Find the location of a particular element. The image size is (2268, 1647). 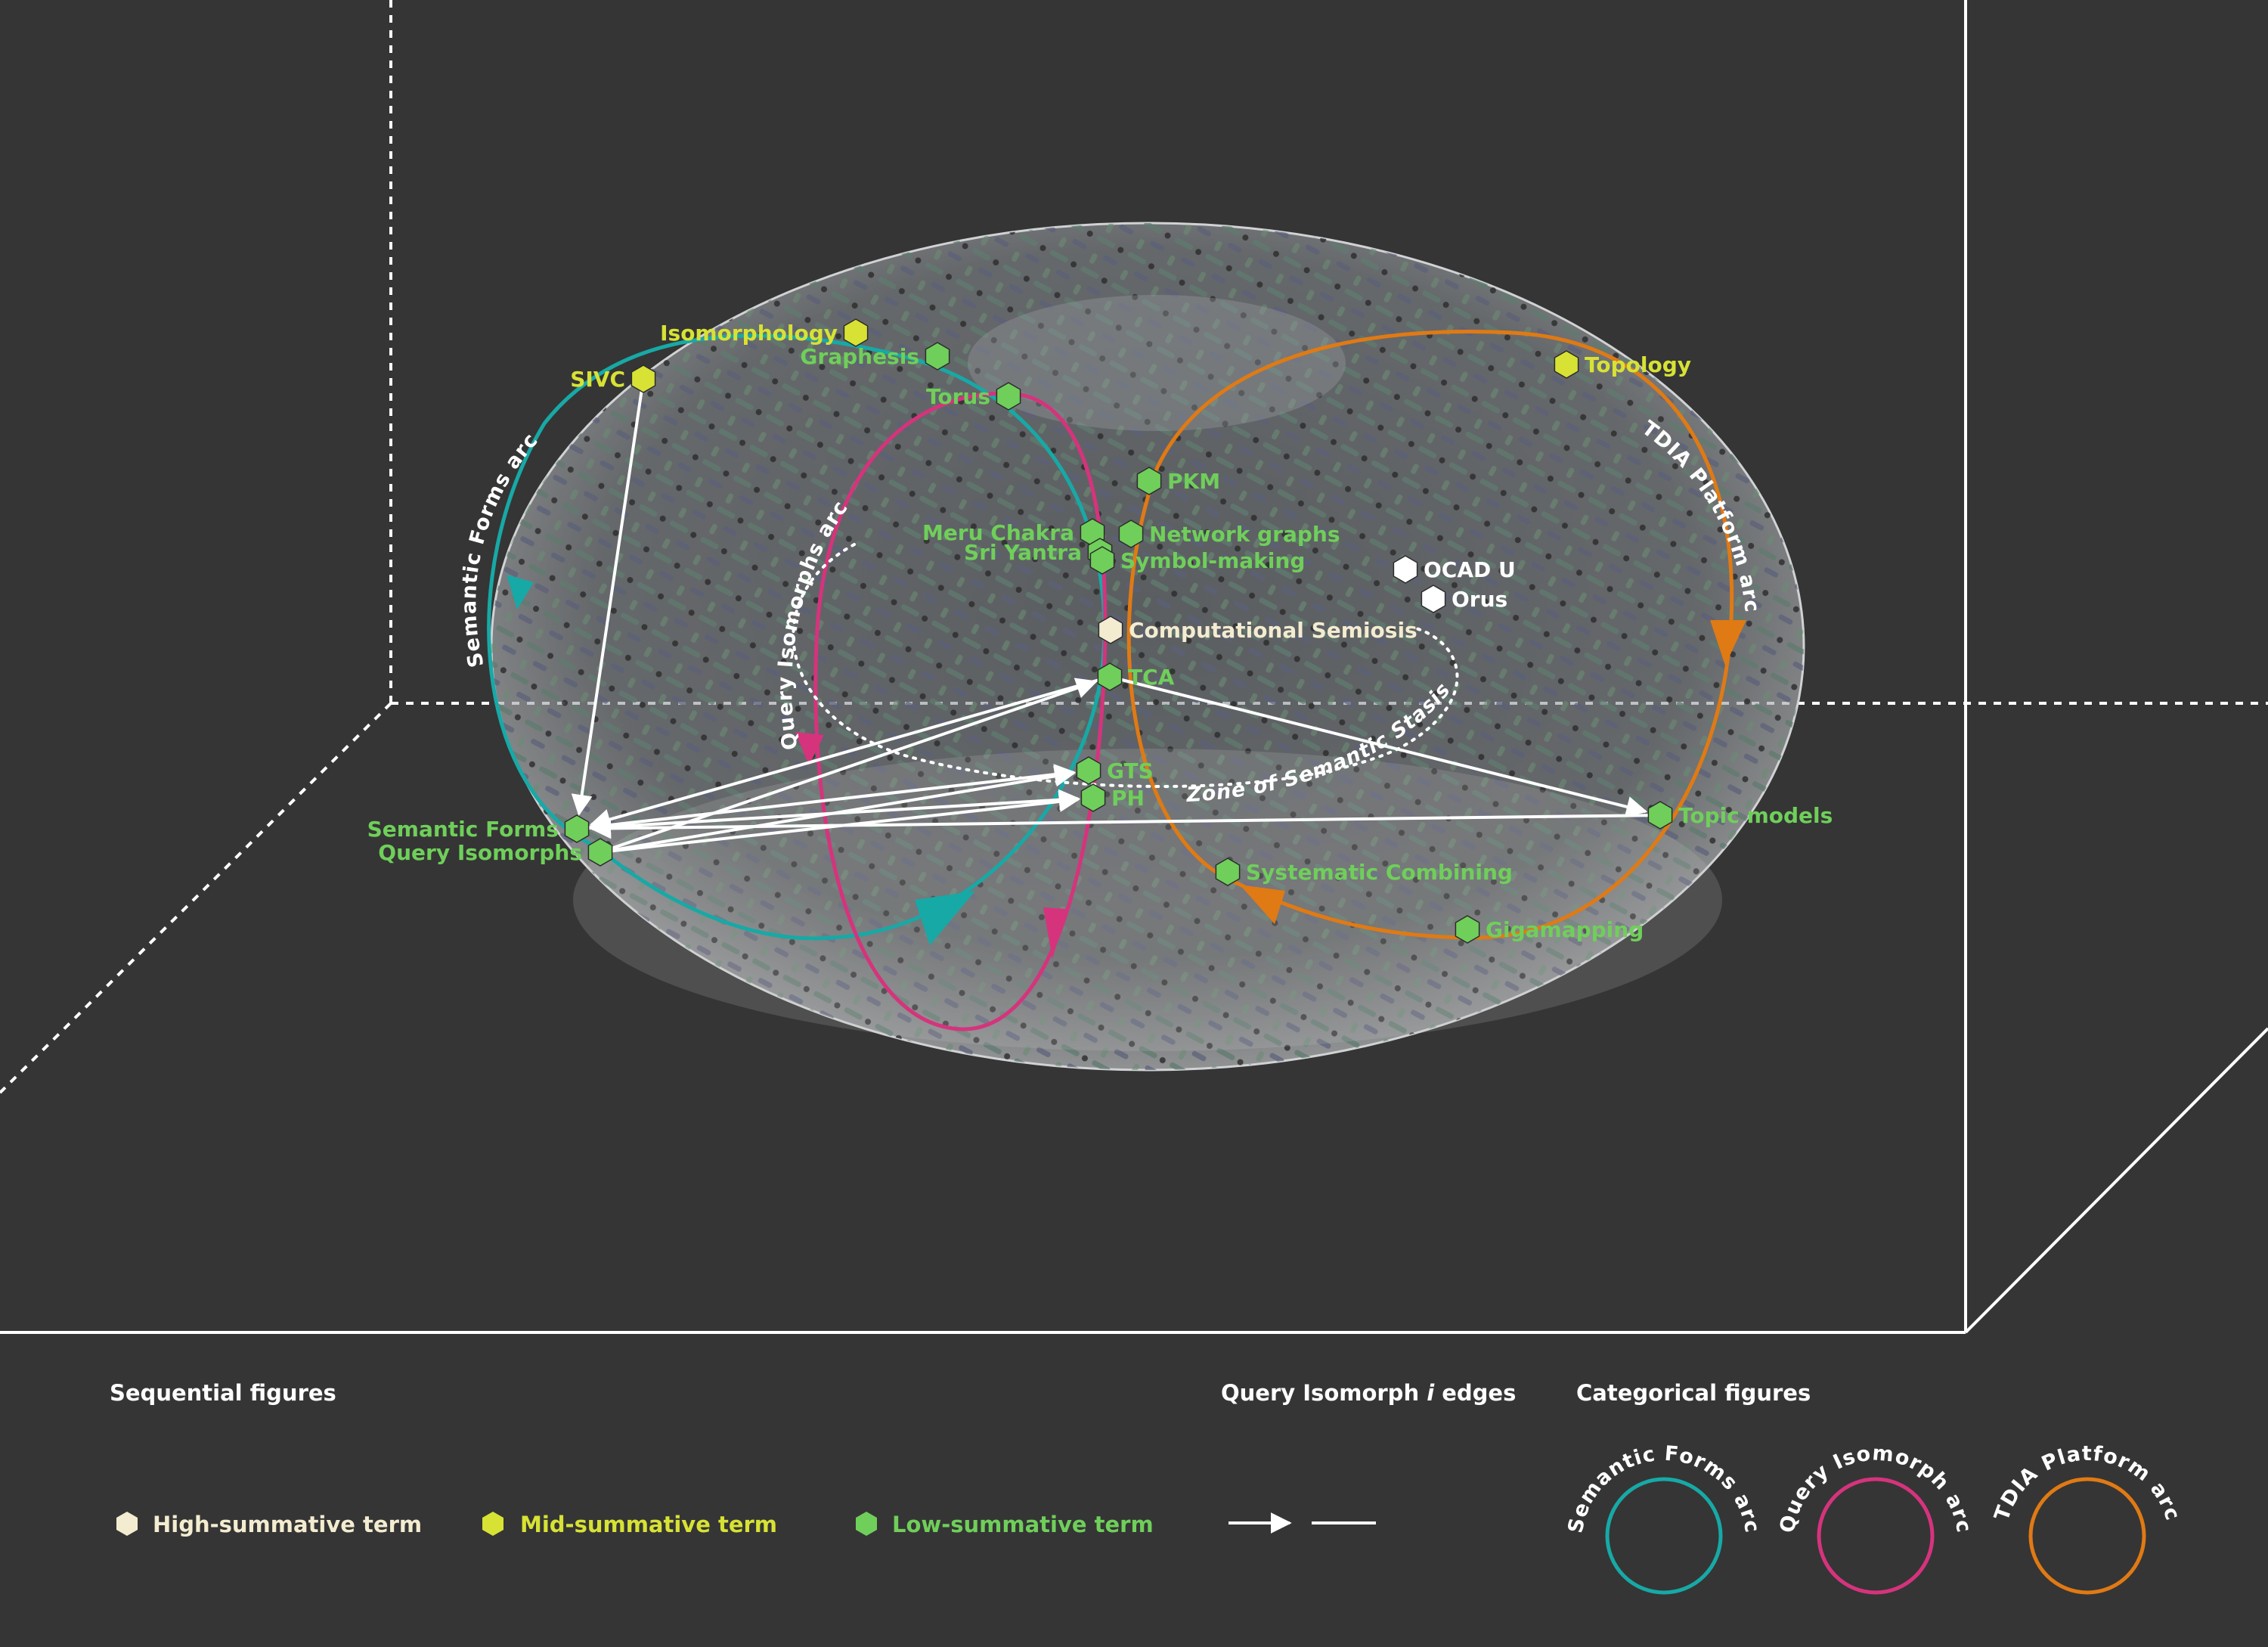

node-label: Query Isomorphs is located at coordinates (480, 852).